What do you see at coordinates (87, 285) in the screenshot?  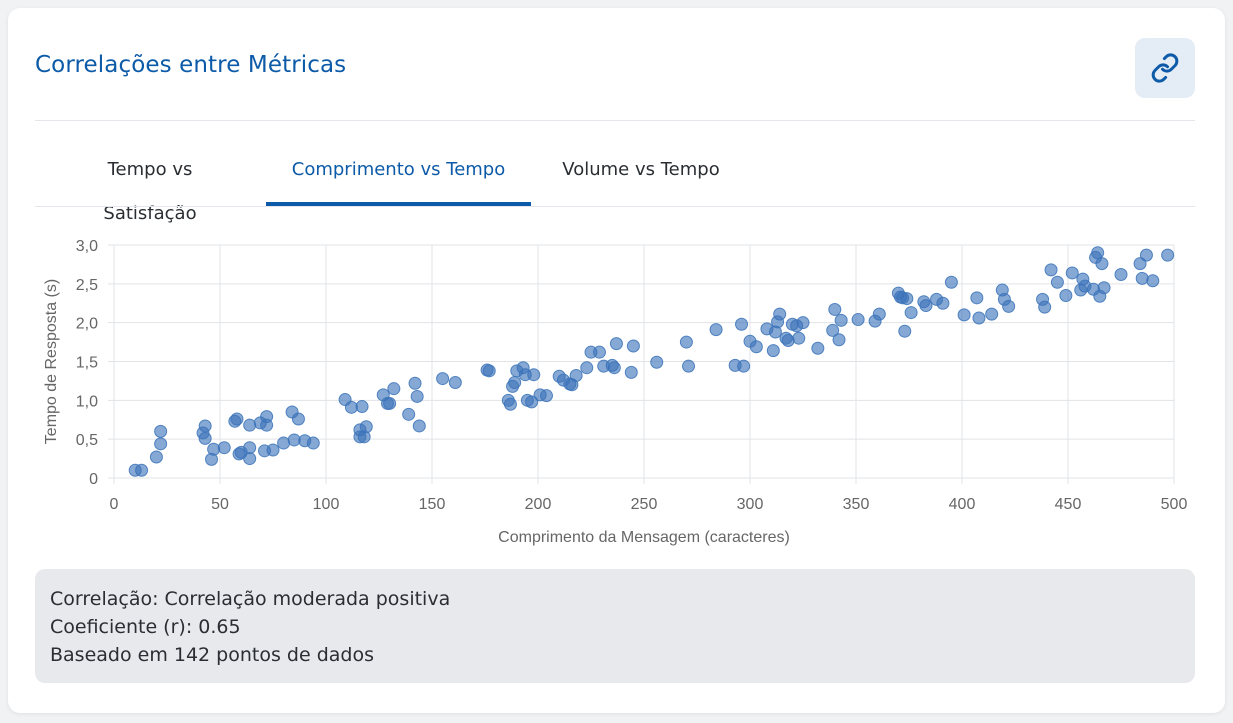 I see `y-tick-label: 2,5` at bounding box center [87, 285].